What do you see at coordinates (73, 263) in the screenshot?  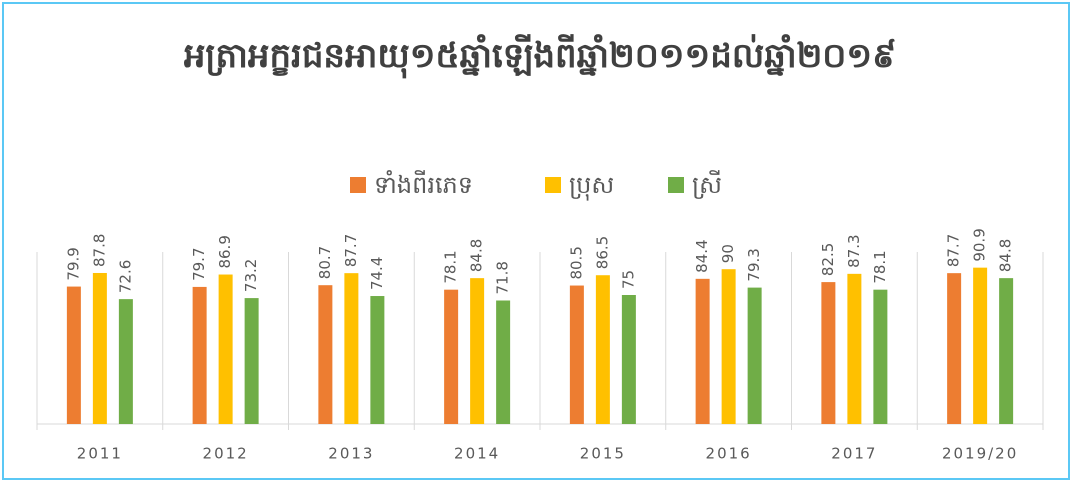 I see `value-label: 79.9` at bounding box center [73, 263].